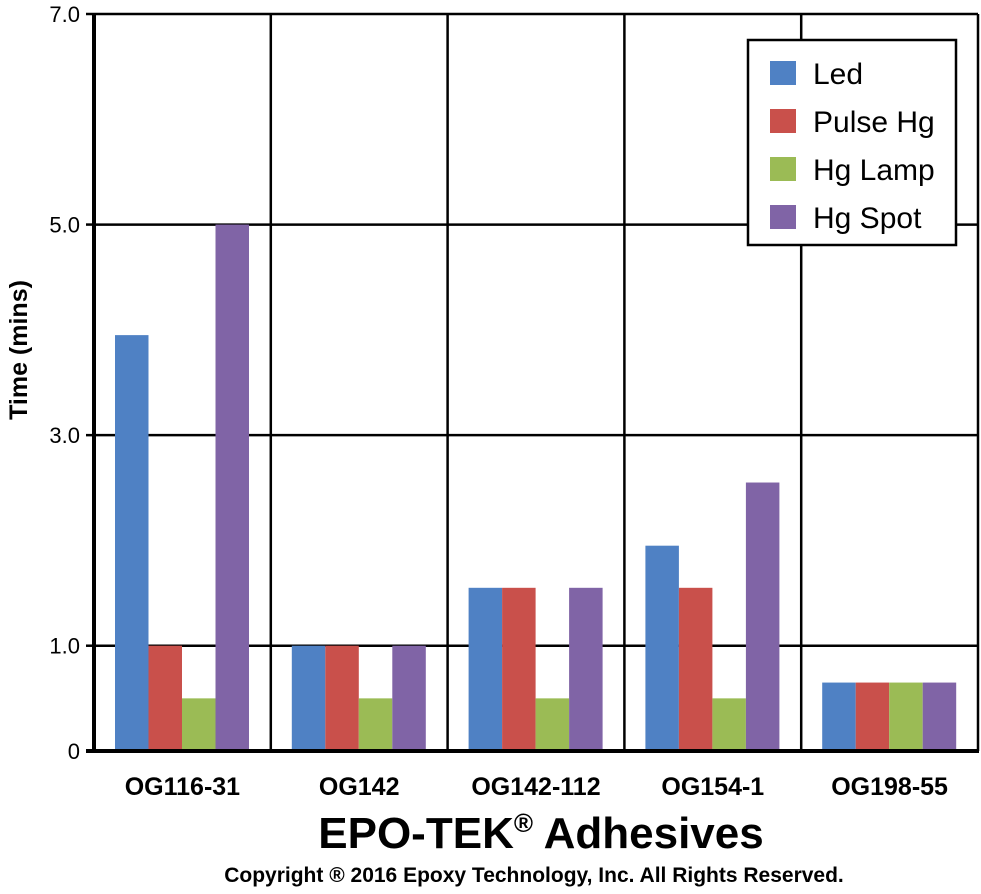  What do you see at coordinates (359, 787) in the screenshot?
I see `category-label: OG142` at bounding box center [359, 787].